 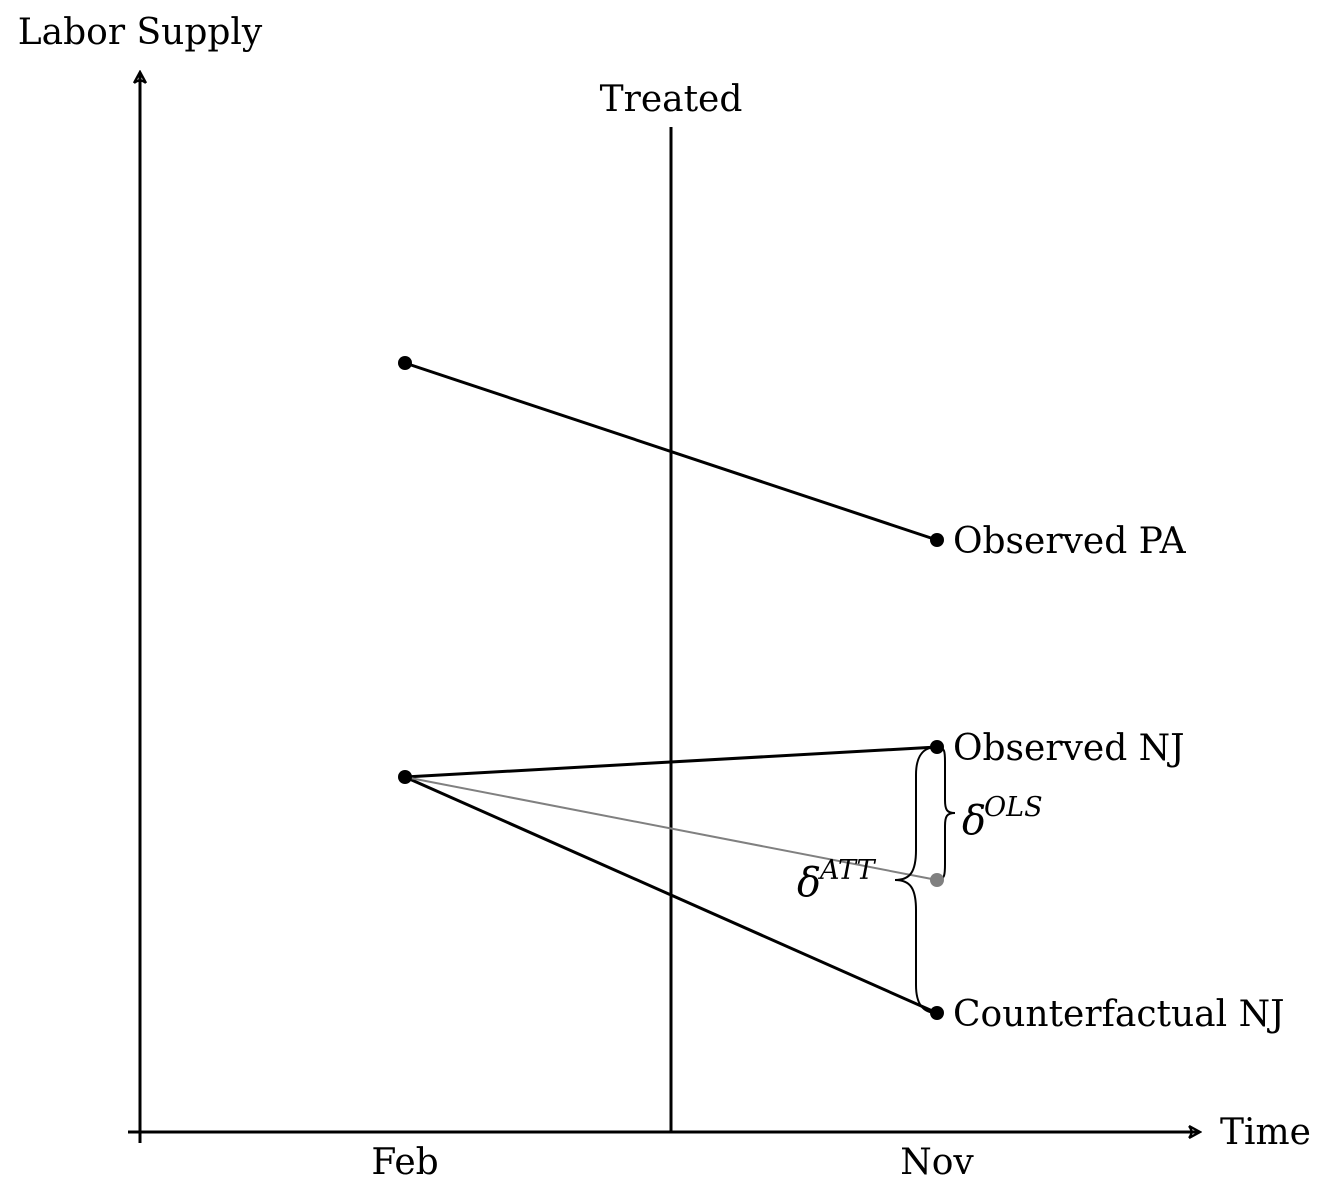 I want to click on pa-trend-line, so click(x=671, y=451).